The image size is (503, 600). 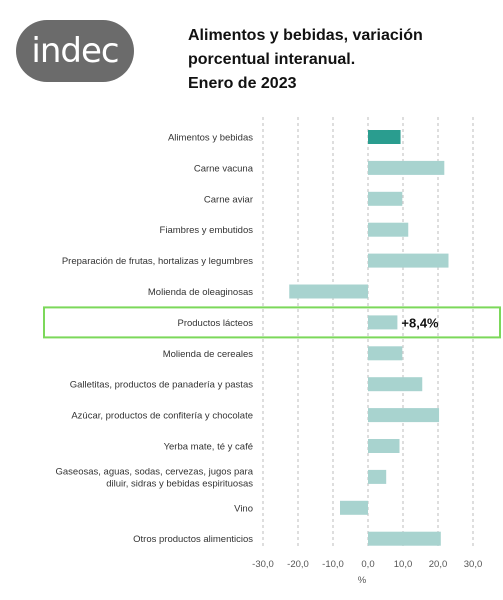 I want to click on category-label: Yerba mate, té y café, so click(x=208, y=447).